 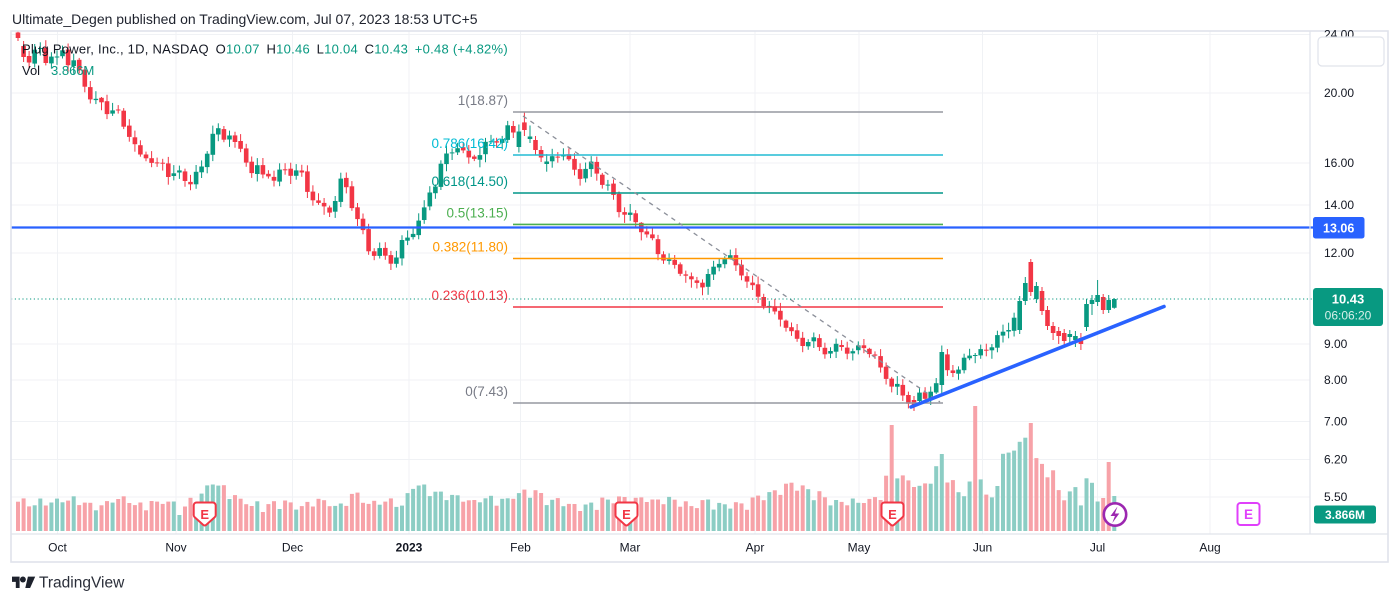 I want to click on svg-text: 12.00, so click(x=1339, y=253).